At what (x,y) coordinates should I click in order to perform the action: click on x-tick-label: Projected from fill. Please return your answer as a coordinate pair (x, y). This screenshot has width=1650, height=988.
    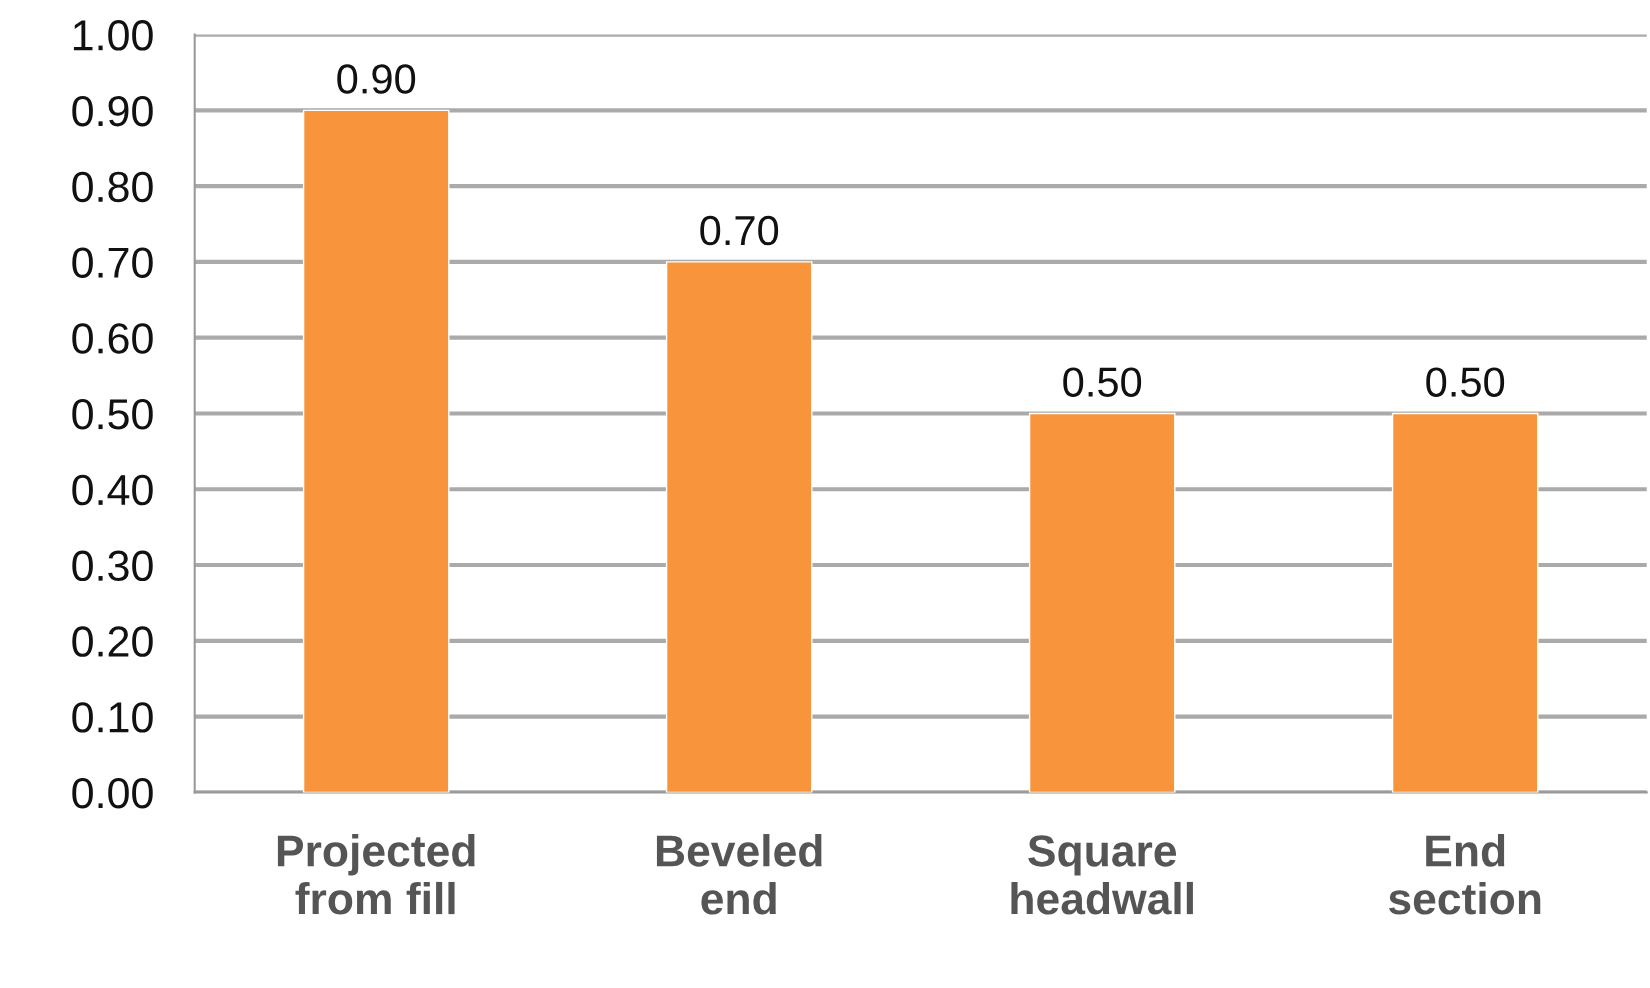
    Looking at the image, I should click on (376, 874).